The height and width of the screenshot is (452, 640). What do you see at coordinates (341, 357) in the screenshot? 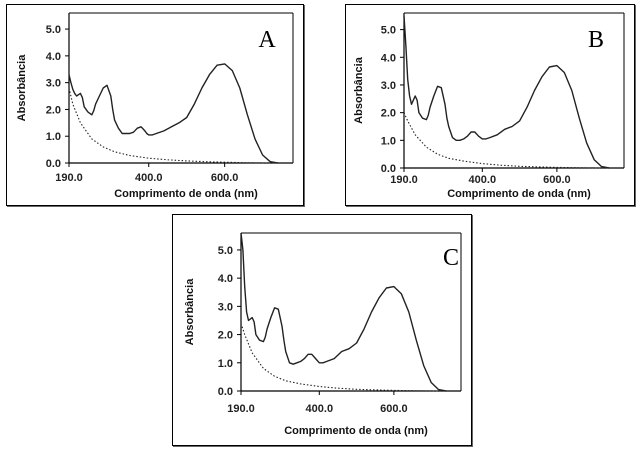
I see `dotted-spectrum-line-c` at bounding box center [341, 357].